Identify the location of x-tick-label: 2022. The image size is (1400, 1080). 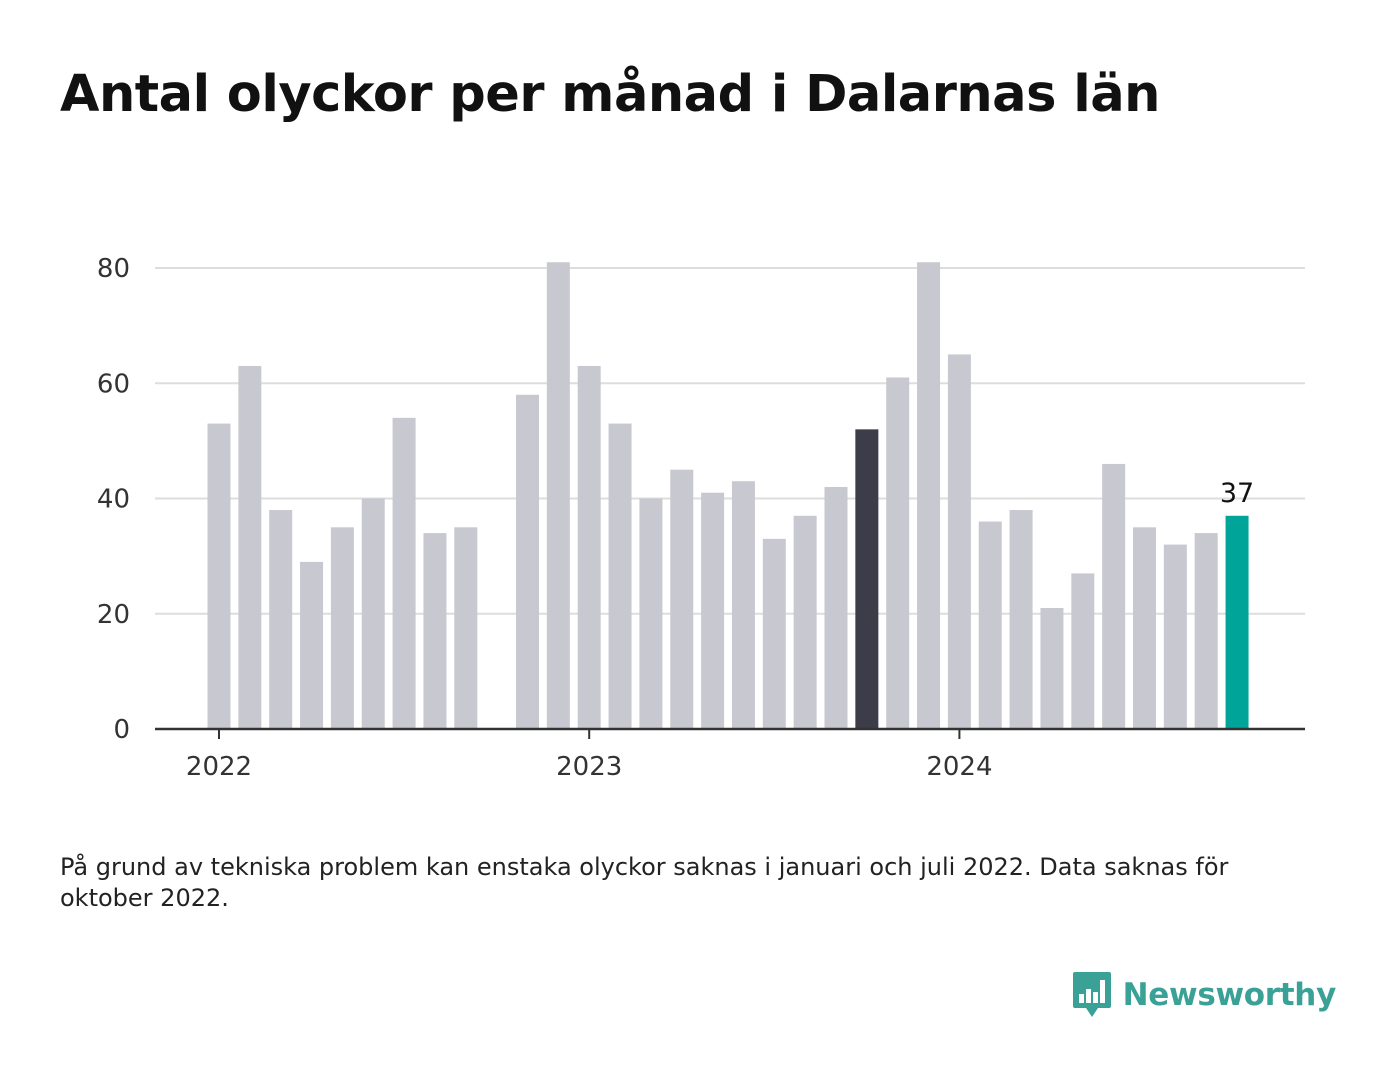
(219, 767).